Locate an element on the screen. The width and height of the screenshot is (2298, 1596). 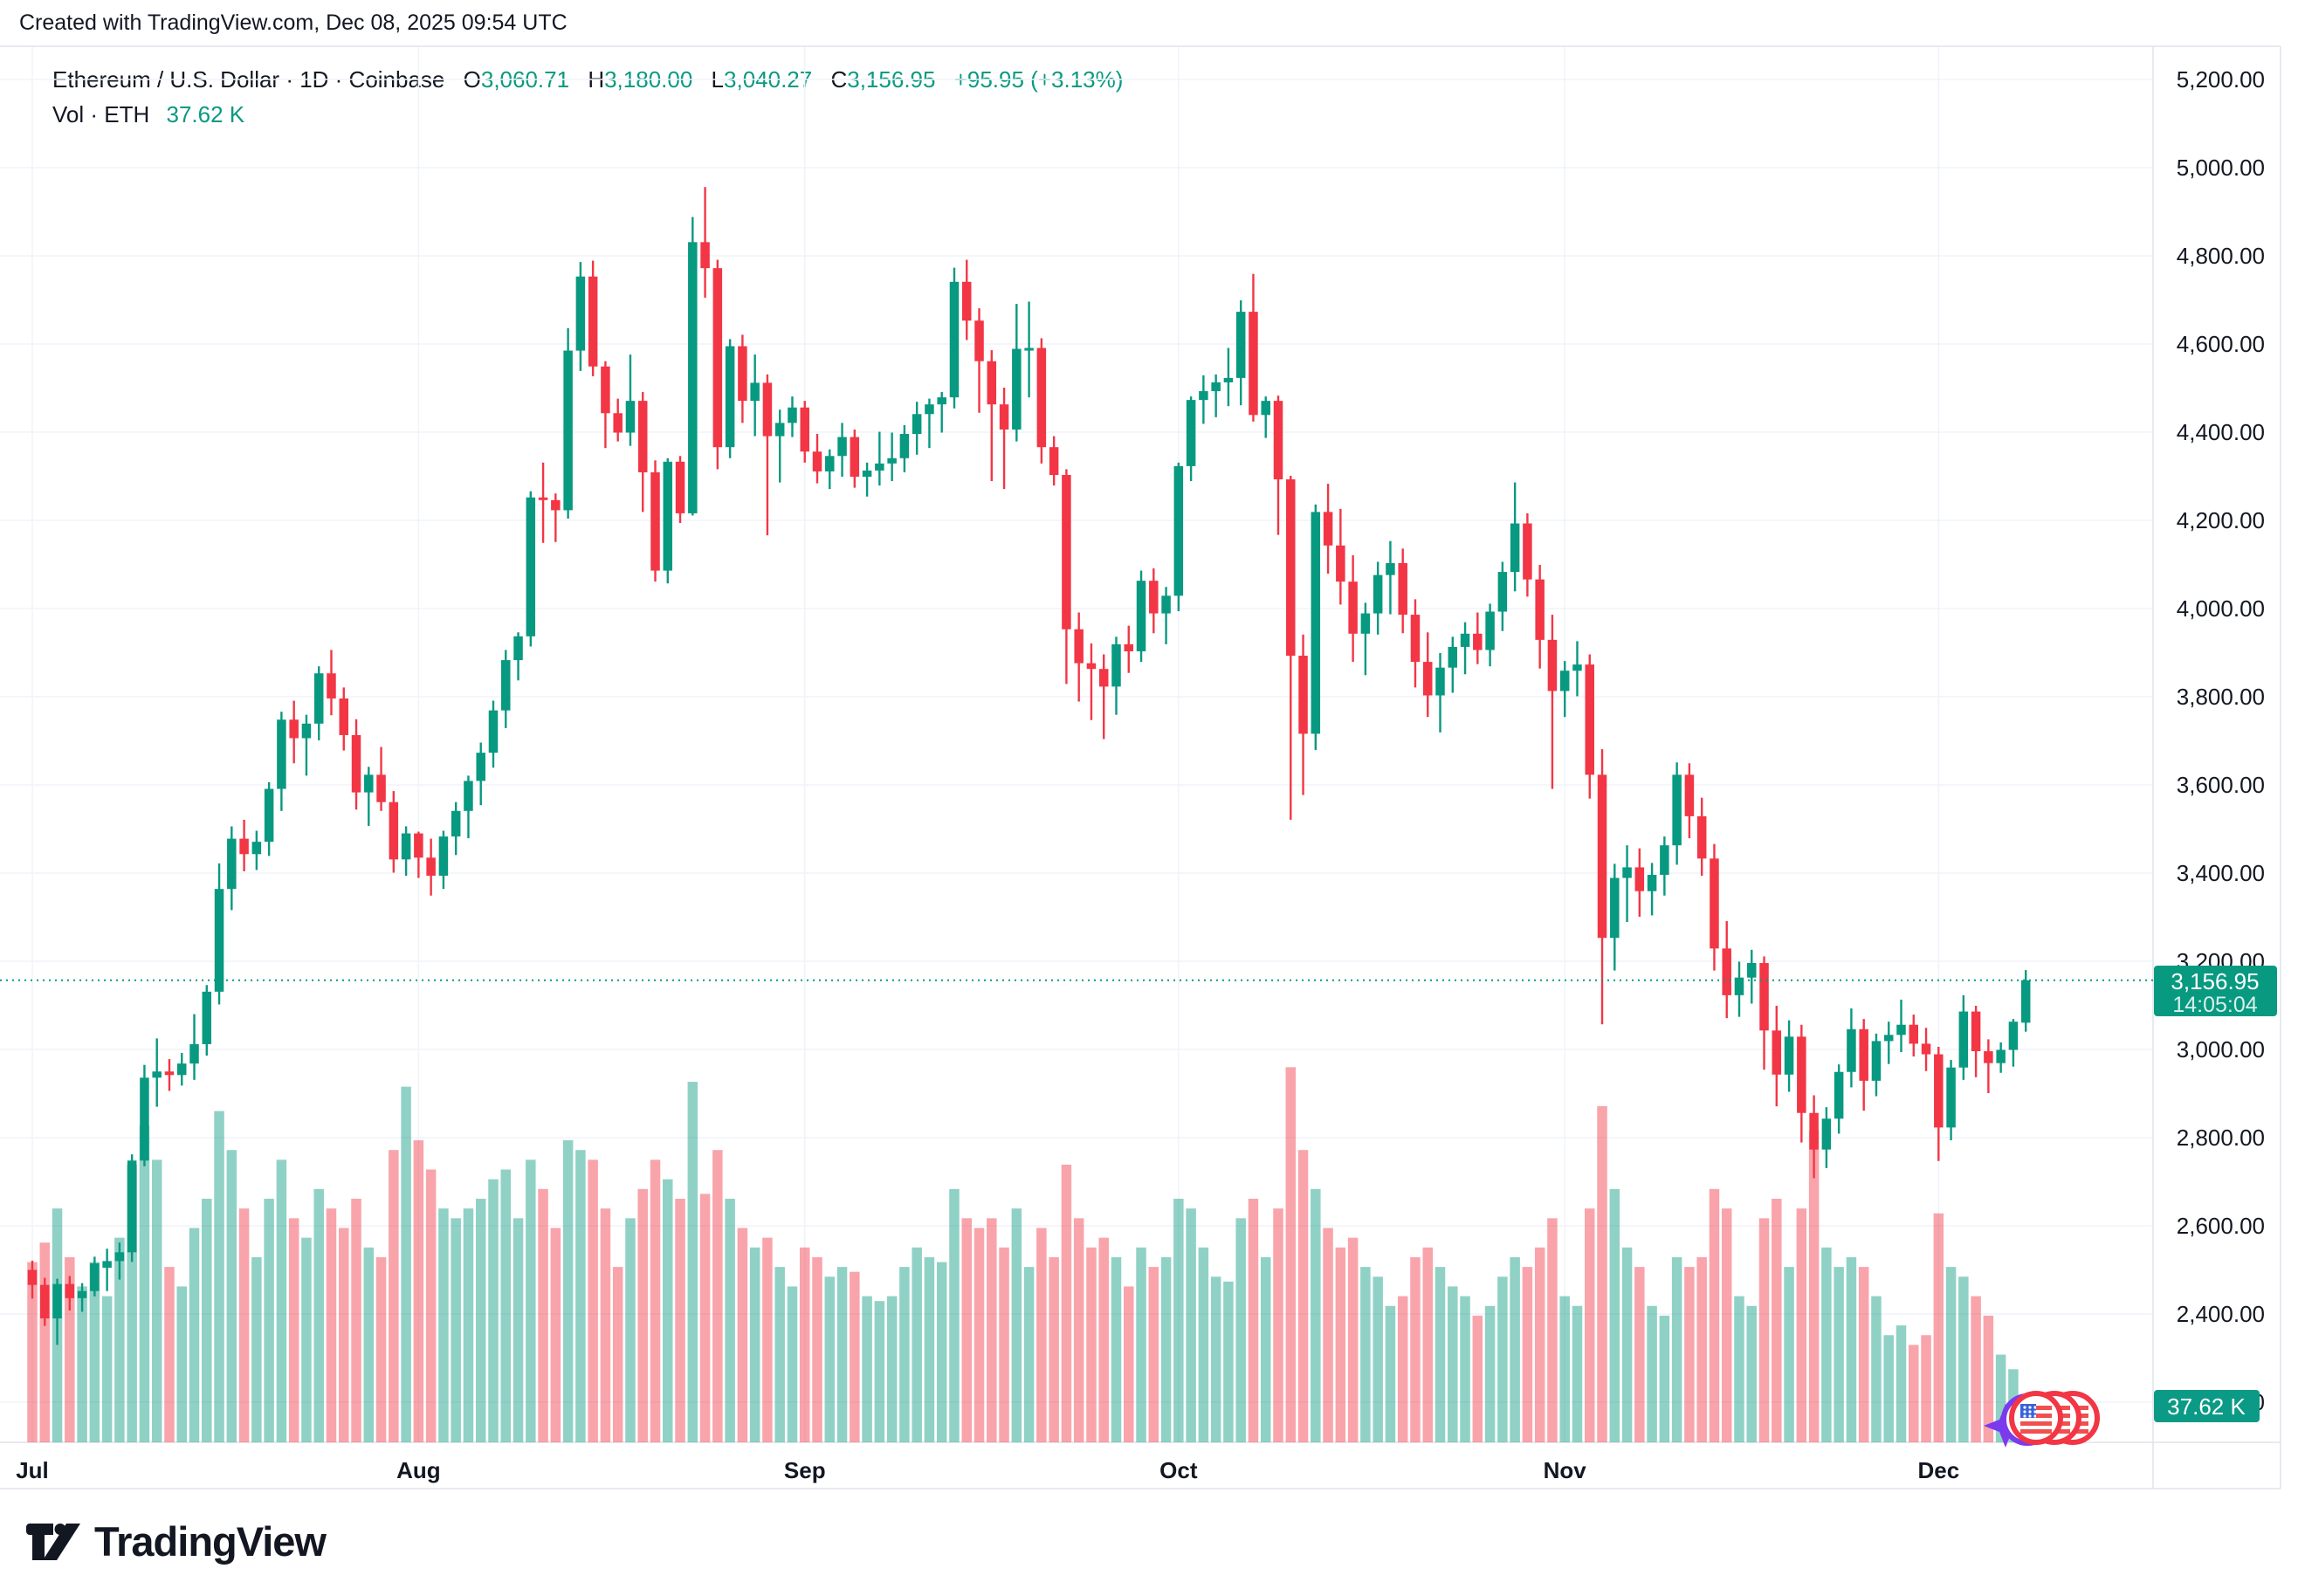
volume-badge: 37.62 K is located at coordinates (2207, 1406).